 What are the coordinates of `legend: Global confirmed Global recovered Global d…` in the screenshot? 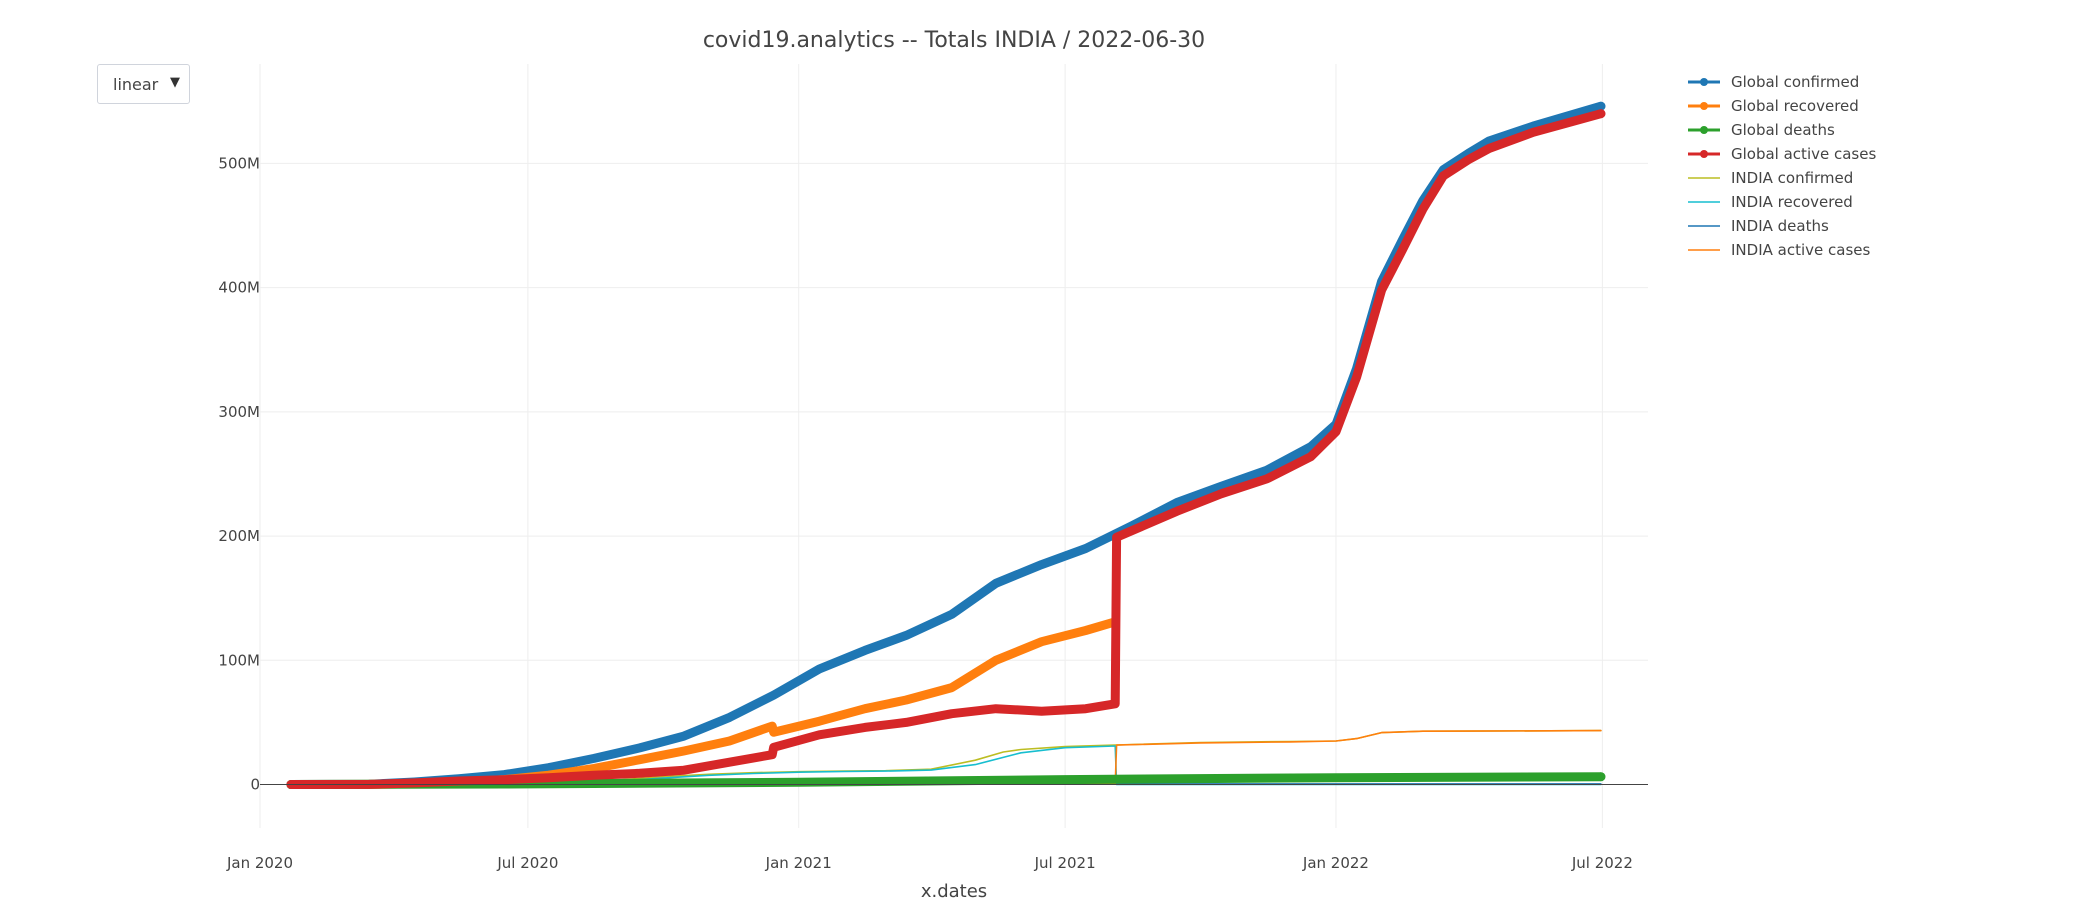 It's located at (1782, 166).